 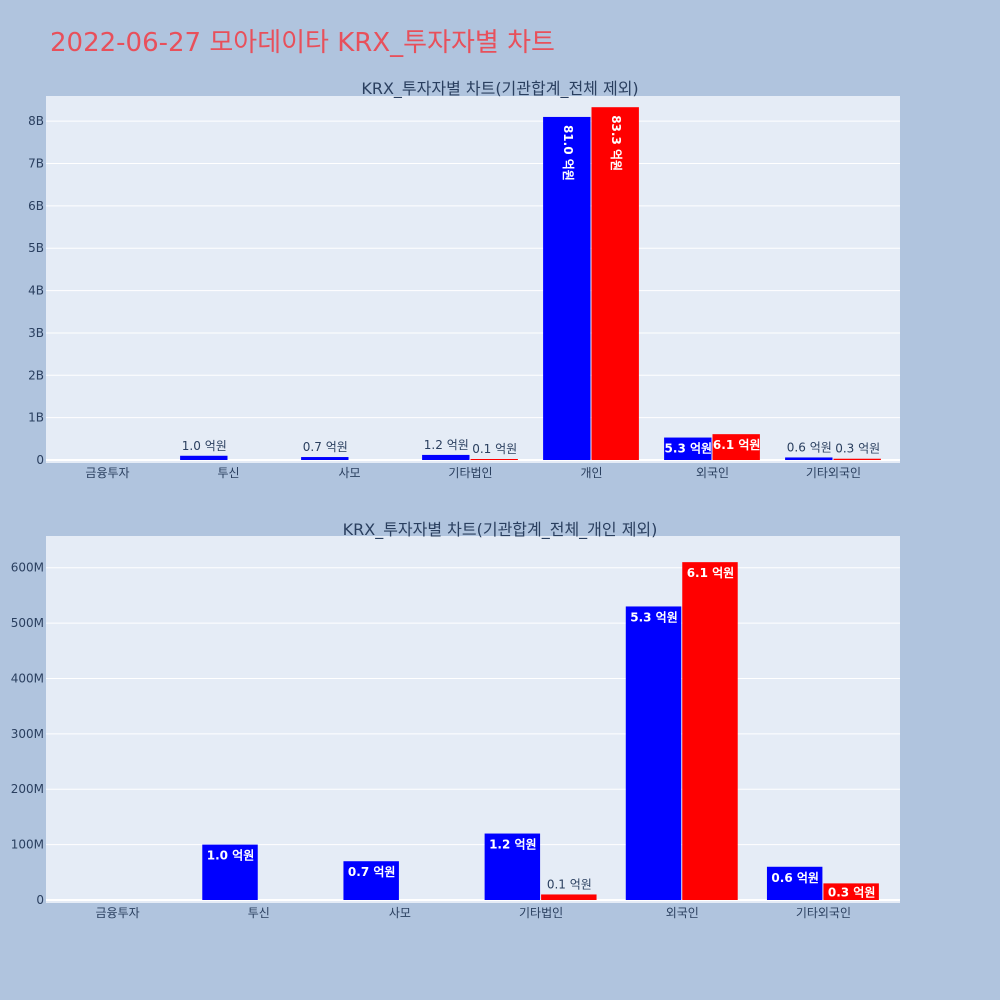 What do you see at coordinates (27, 568) in the screenshot?
I see `y-tick-label: 600M` at bounding box center [27, 568].